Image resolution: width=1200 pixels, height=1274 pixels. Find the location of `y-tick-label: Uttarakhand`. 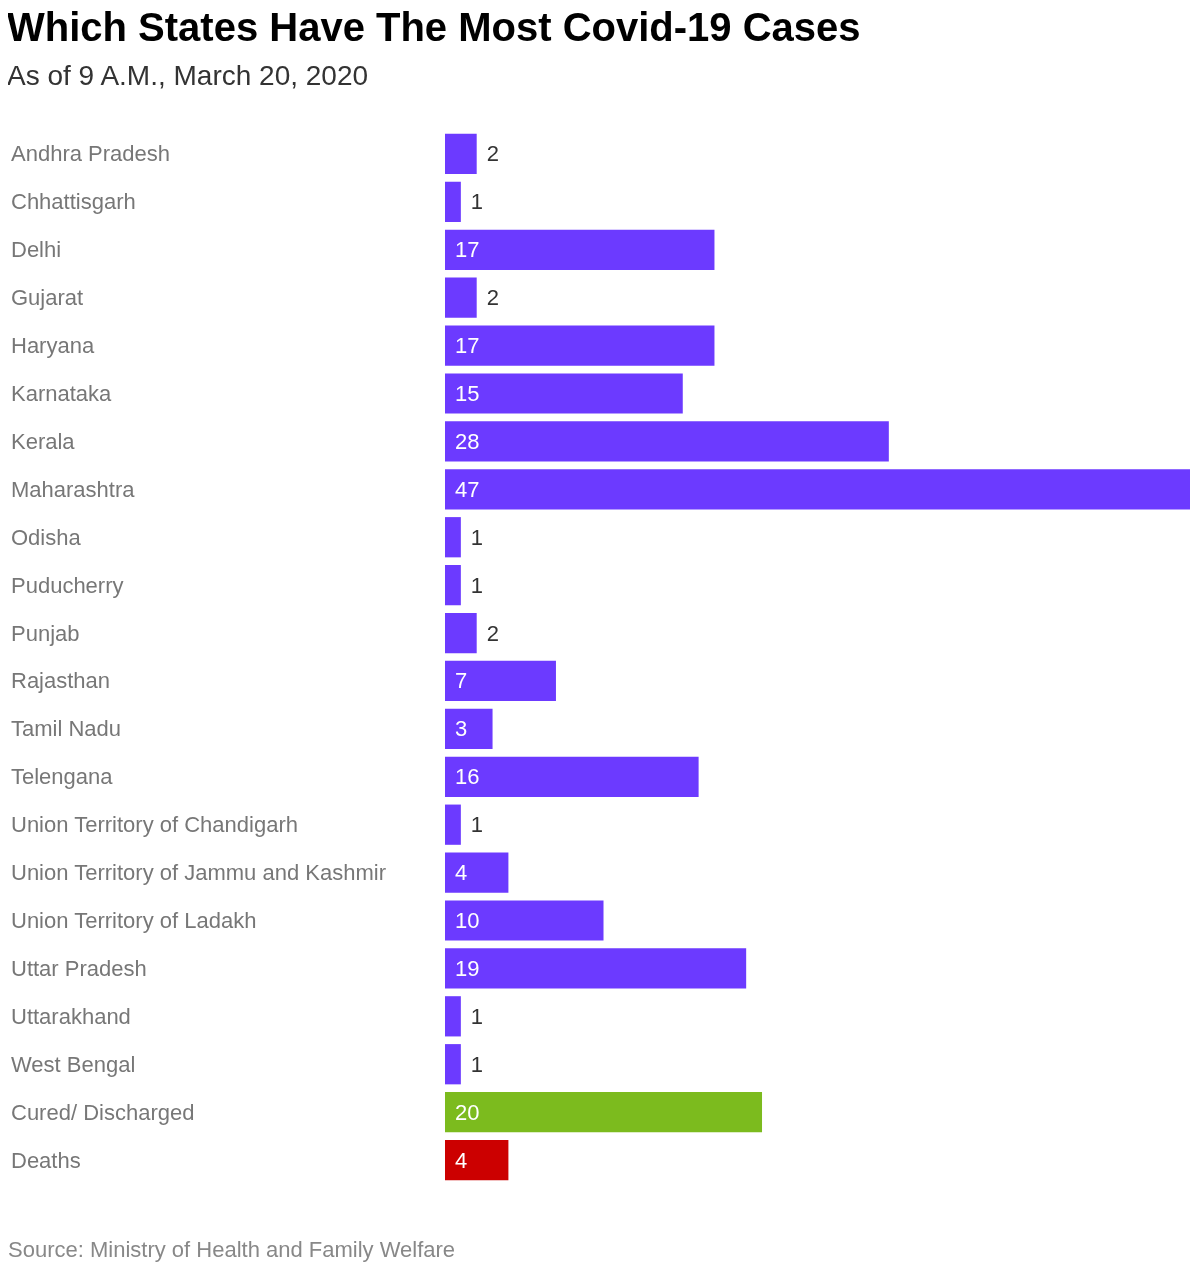

y-tick-label: Uttarakhand is located at coordinates (71, 1016).